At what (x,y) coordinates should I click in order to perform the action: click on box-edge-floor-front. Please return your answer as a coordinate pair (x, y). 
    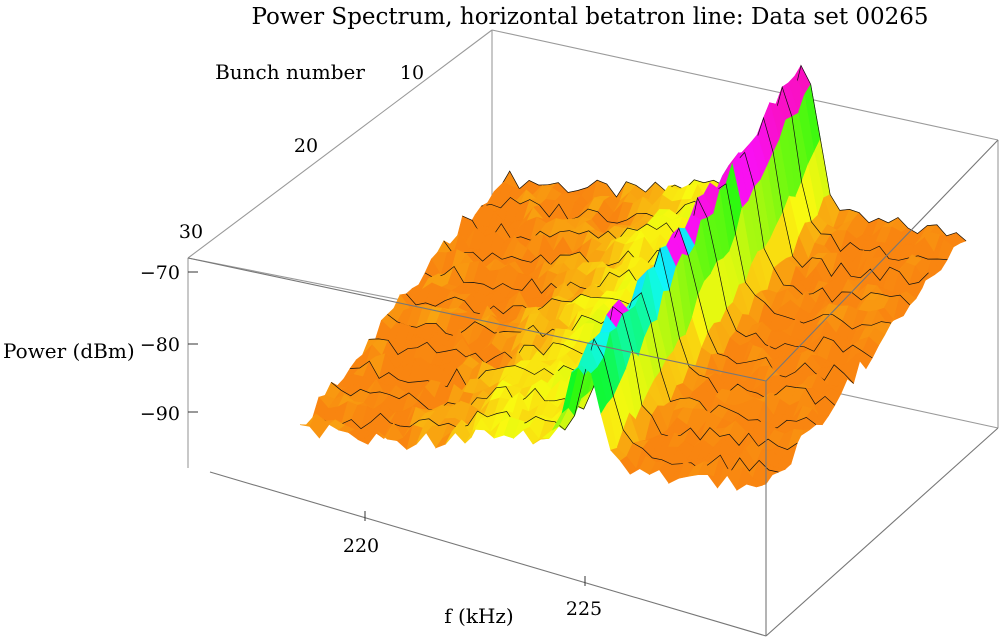
    Looking at the image, I should click on (488, 554).